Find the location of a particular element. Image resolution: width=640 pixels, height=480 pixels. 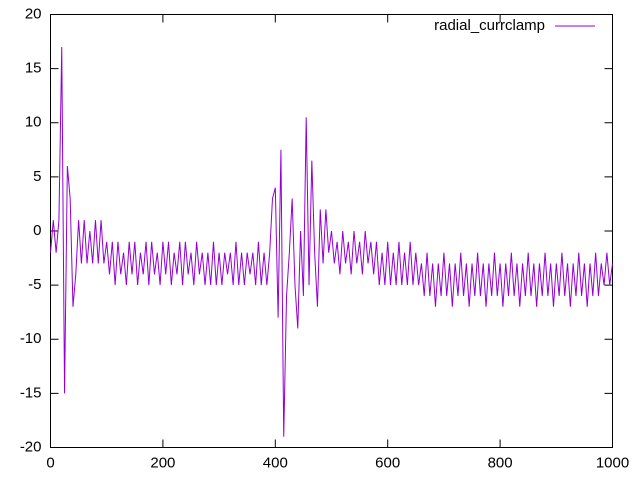

y-tick-label: 0 is located at coordinates (37, 230).